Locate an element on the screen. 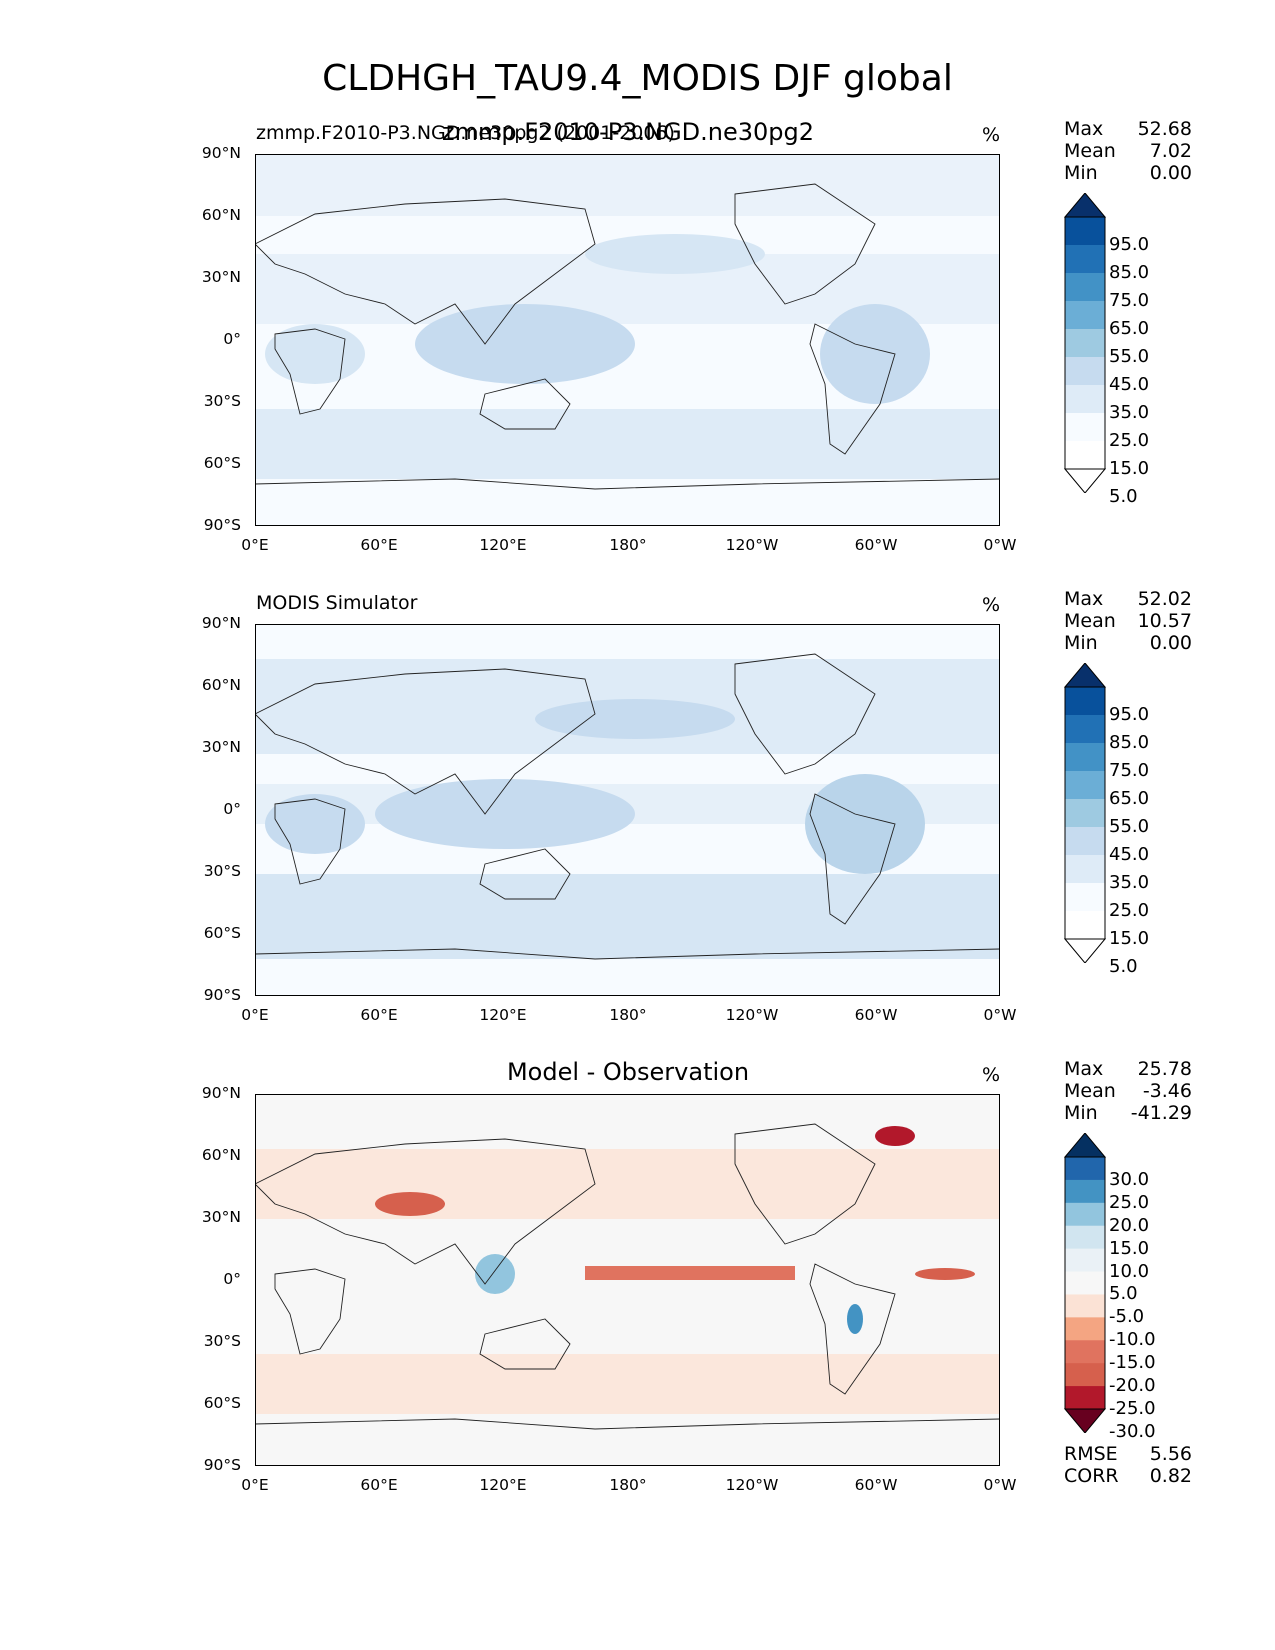  colorbar-tick-label: 30.0 is located at coordinates (1129, 1179).